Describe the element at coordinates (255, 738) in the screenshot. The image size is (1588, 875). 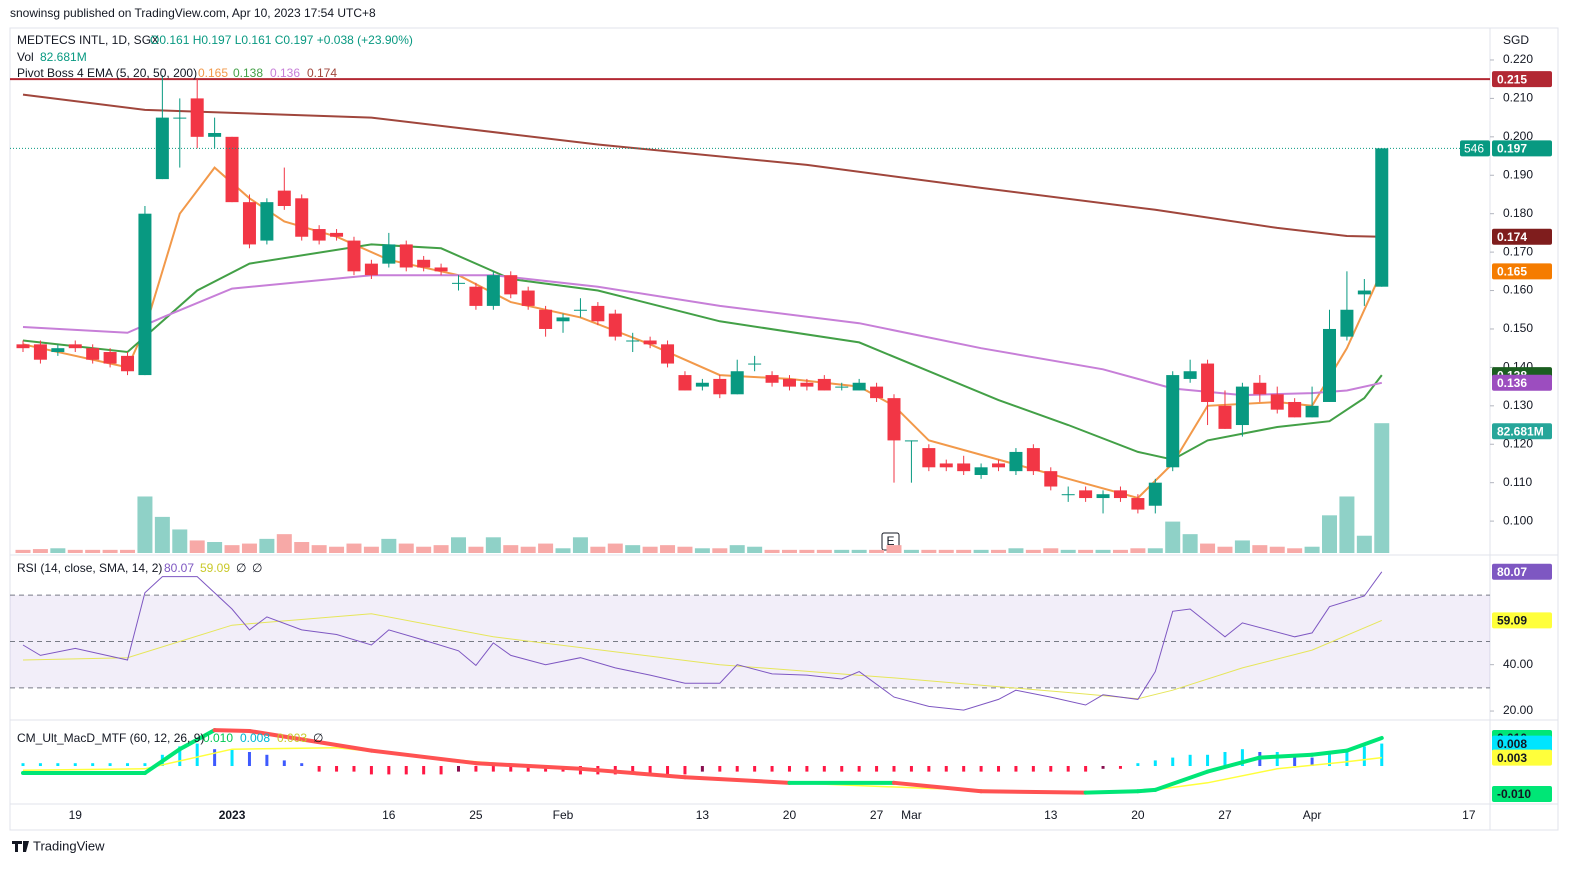
I see `macd-value: 0.008` at that location.